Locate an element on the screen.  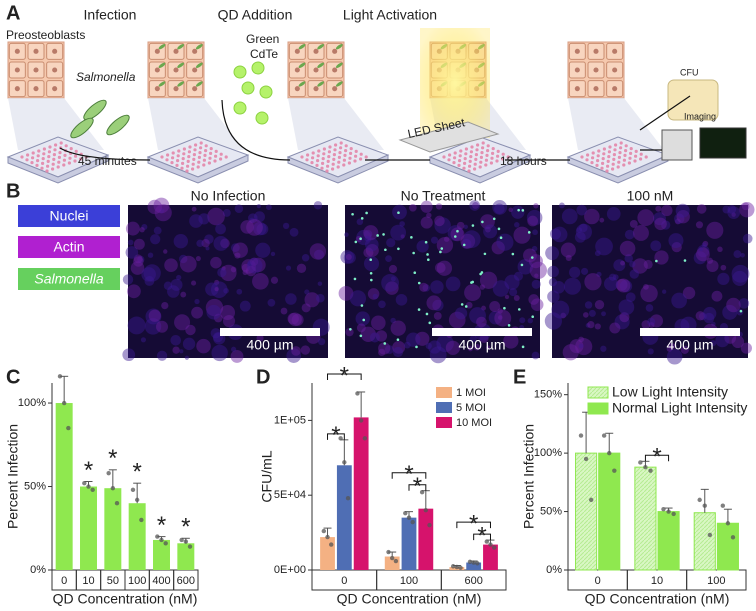
quantum-dot is located at coordinates (248, 88).